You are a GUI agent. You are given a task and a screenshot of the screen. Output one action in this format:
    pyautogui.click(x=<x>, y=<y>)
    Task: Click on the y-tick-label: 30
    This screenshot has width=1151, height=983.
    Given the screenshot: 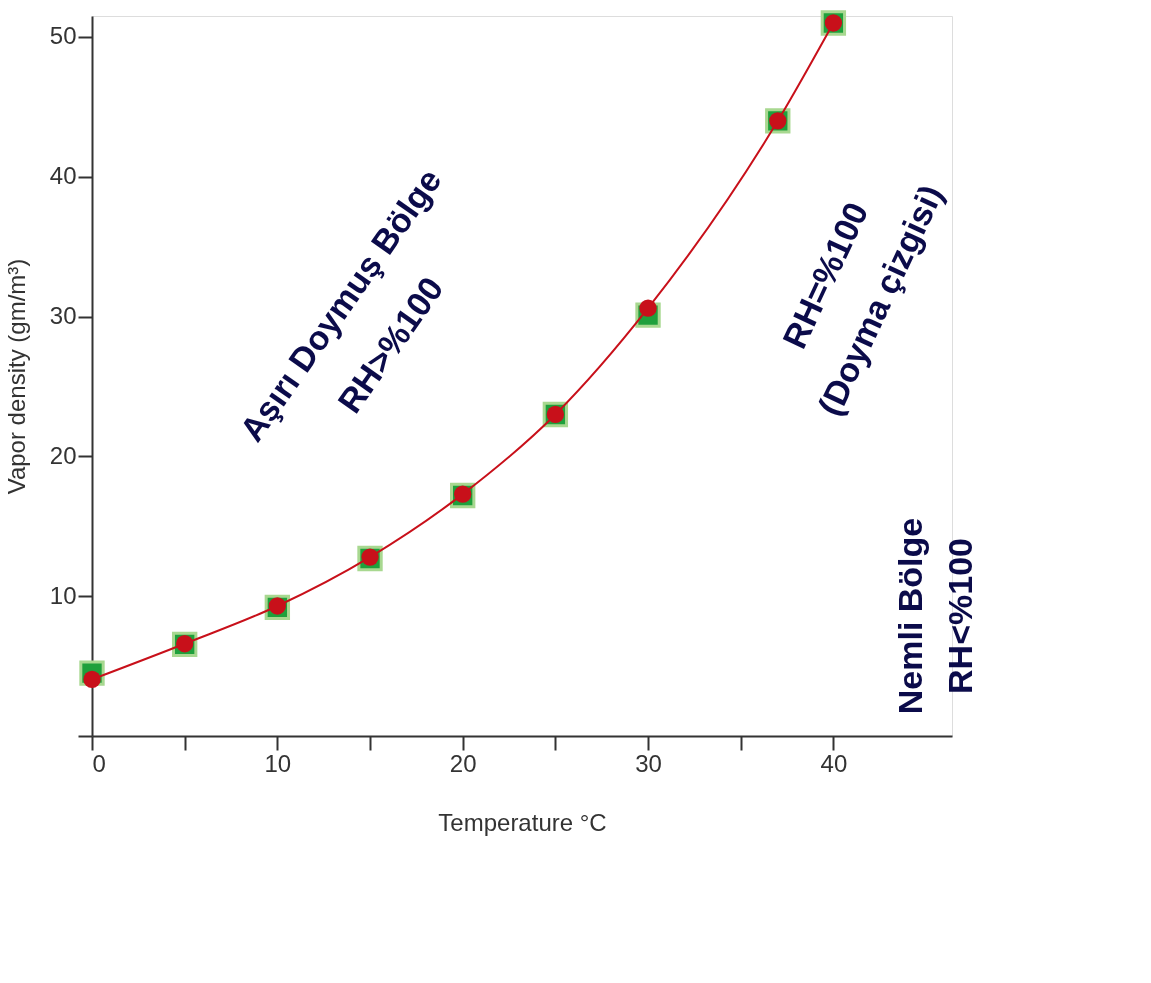 What is the action you would take?
    pyautogui.click(x=63, y=316)
    